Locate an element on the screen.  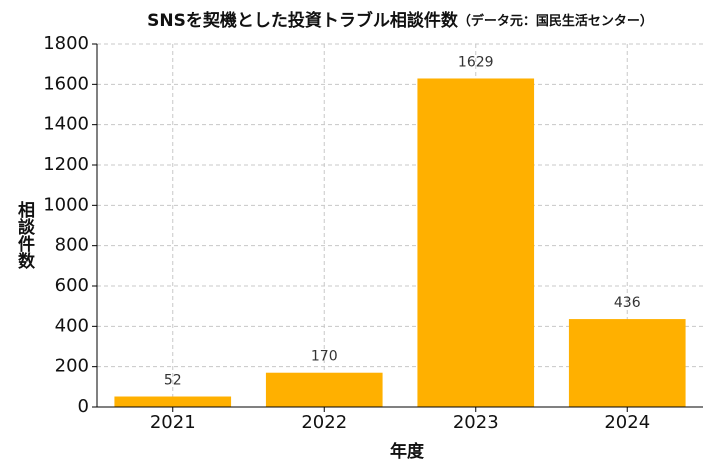
y-tick-label: 1400 is located at coordinates (66, 124).